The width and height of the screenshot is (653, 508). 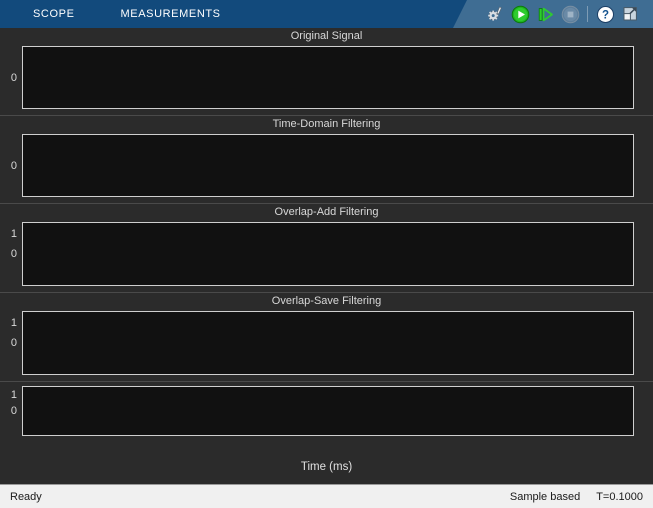 What do you see at coordinates (116, 14) in the screenshot?
I see `toolstrip-tabs: SCOPE MEASUREMENTS` at bounding box center [116, 14].